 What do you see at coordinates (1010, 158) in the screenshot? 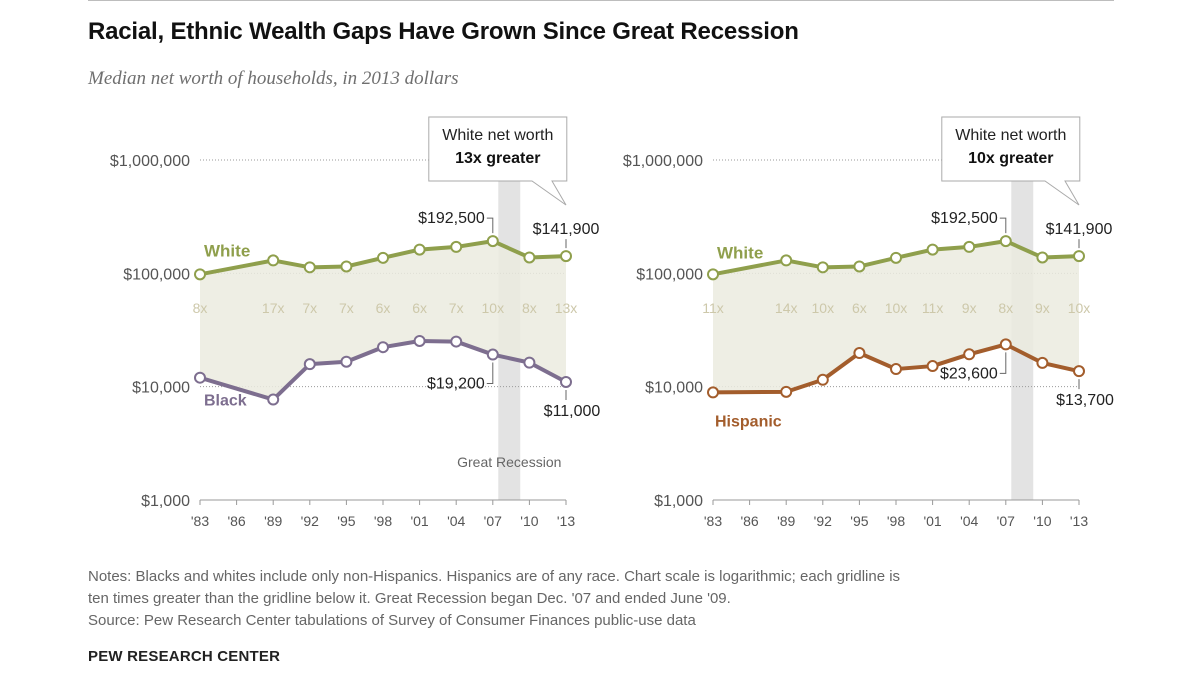
I see `callout-line-2: 10x greater` at bounding box center [1010, 158].